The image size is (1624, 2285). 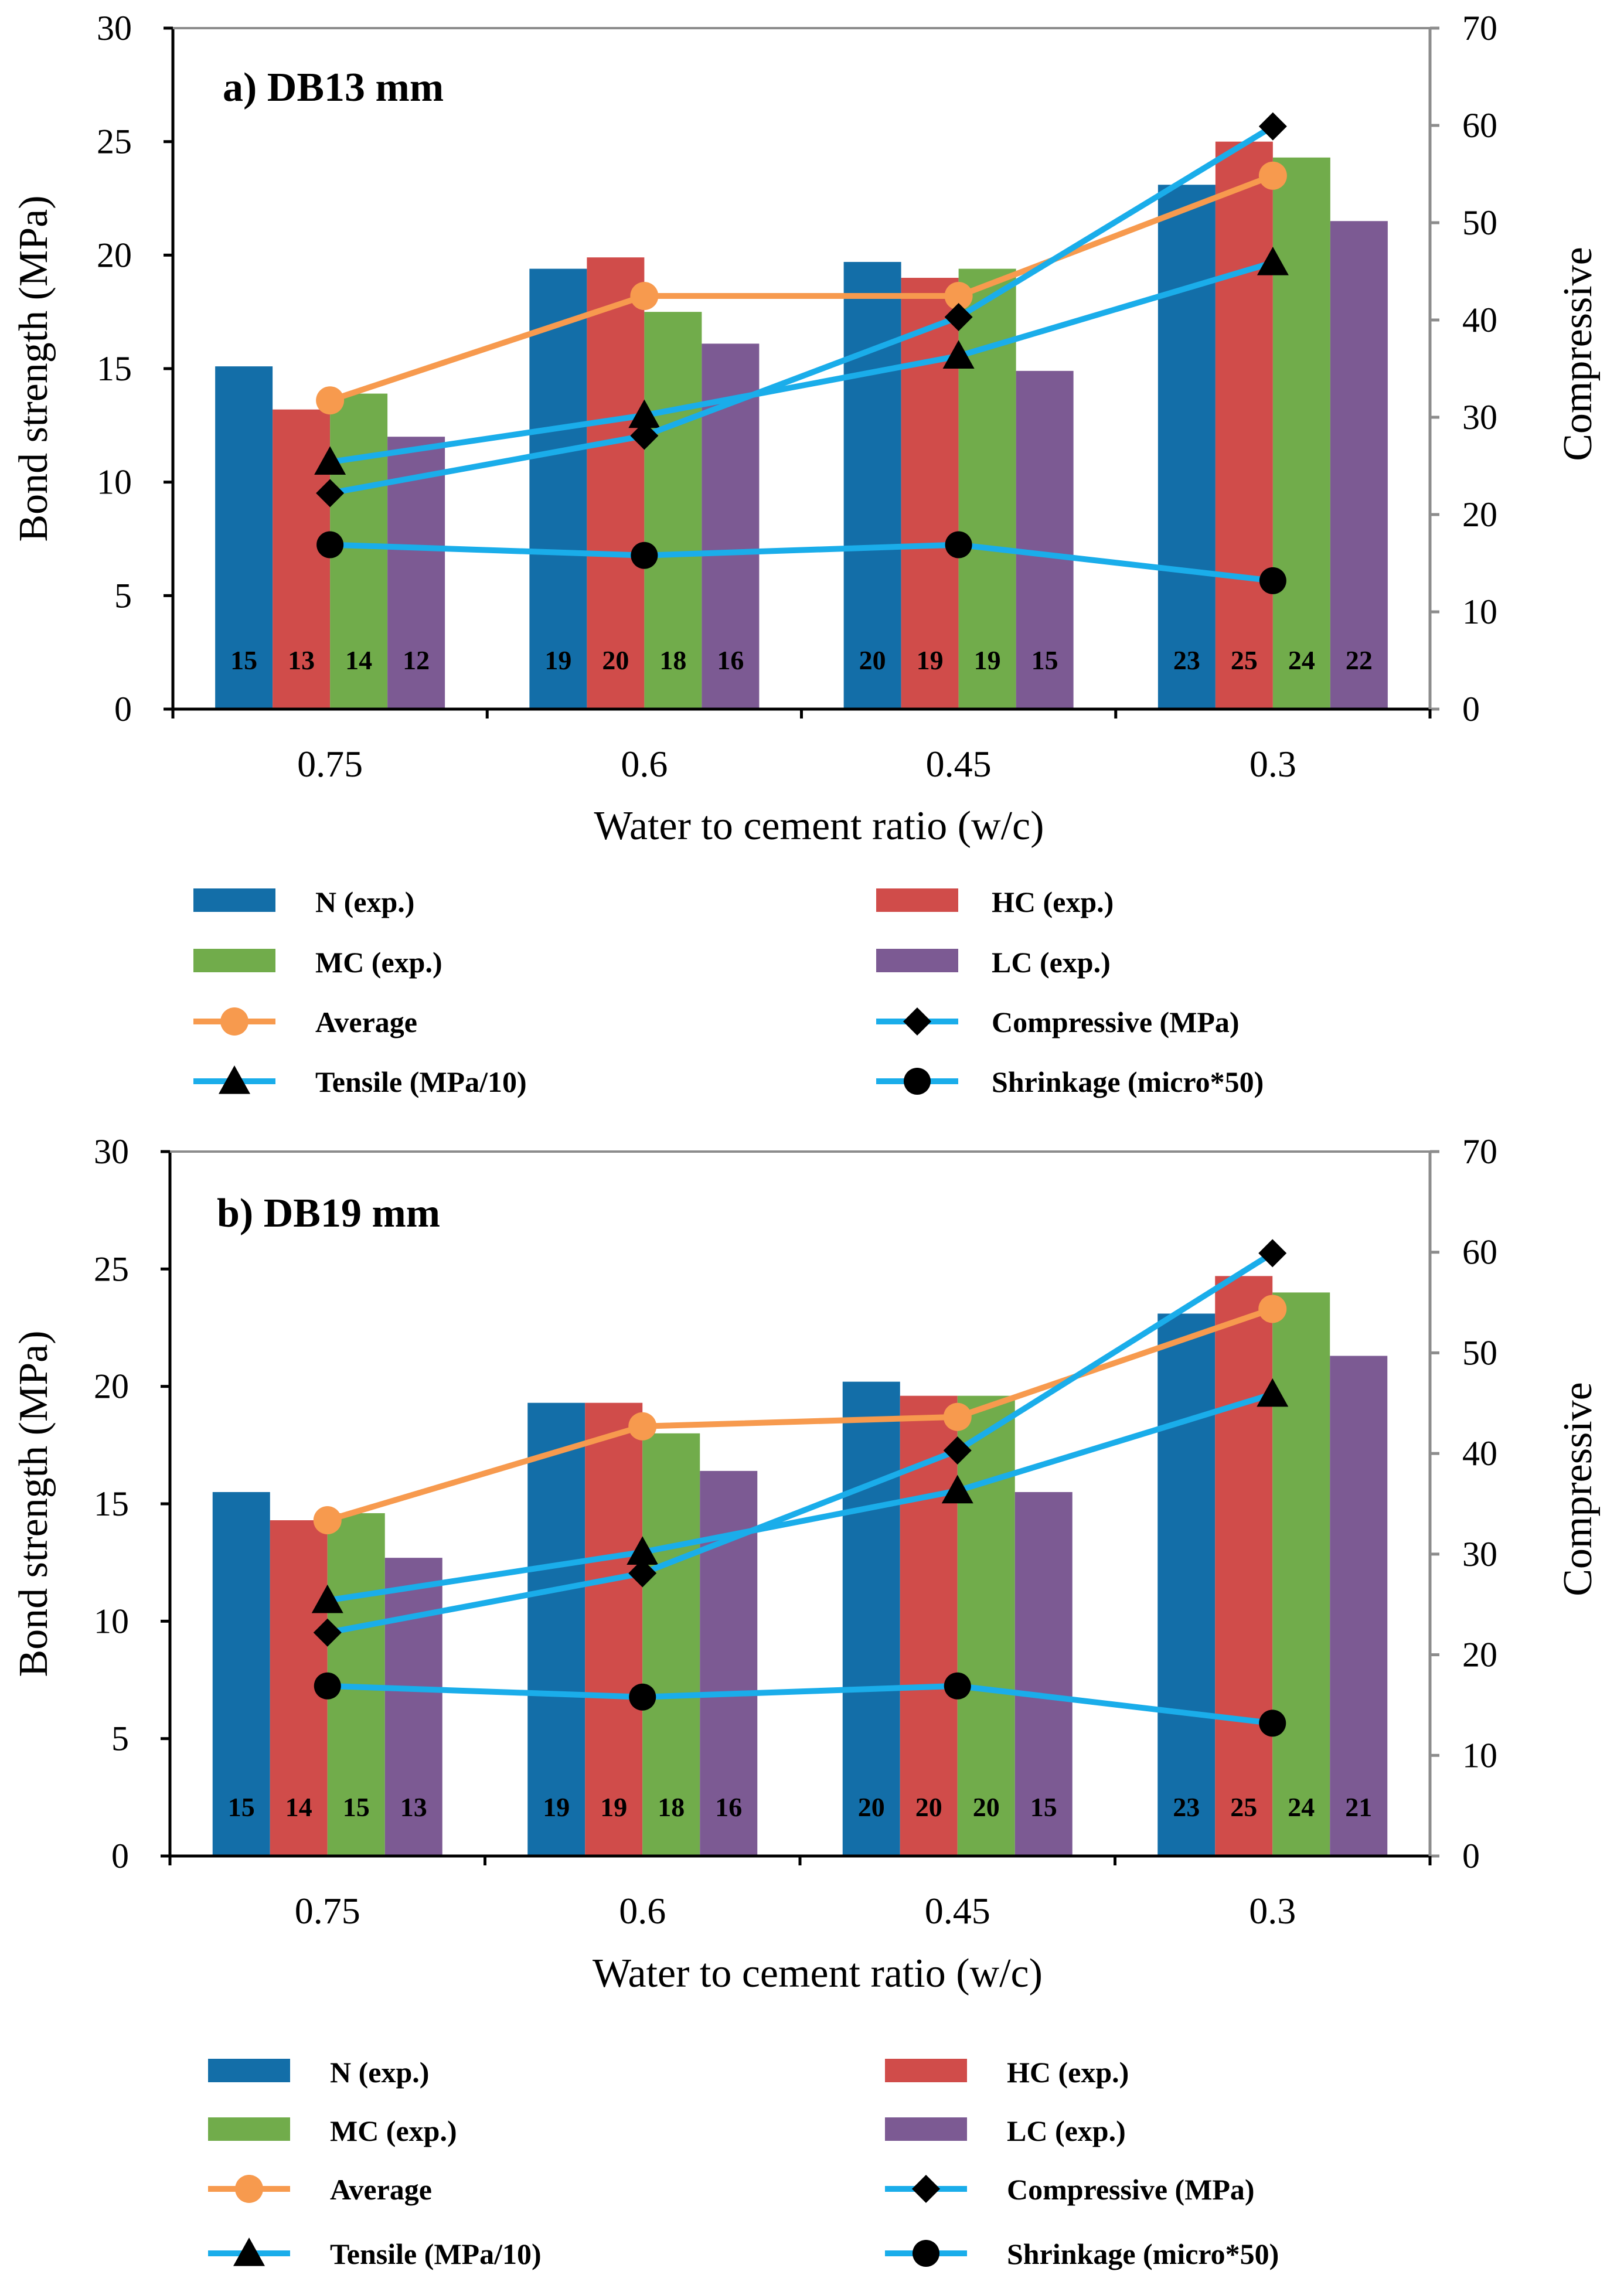 What do you see at coordinates (33, 1503) in the screenshot?
I see `y-axis-label: Bond strength (MPa)` at bounding box center [33, 1503].